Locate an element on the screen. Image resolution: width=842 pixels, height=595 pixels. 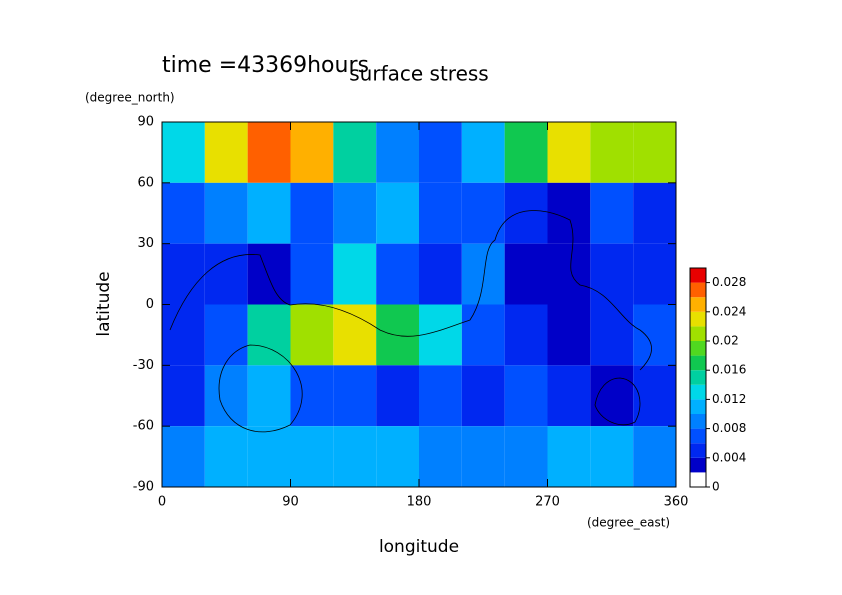
subtitle: time =43369hours is located at coordinates (265, 65).